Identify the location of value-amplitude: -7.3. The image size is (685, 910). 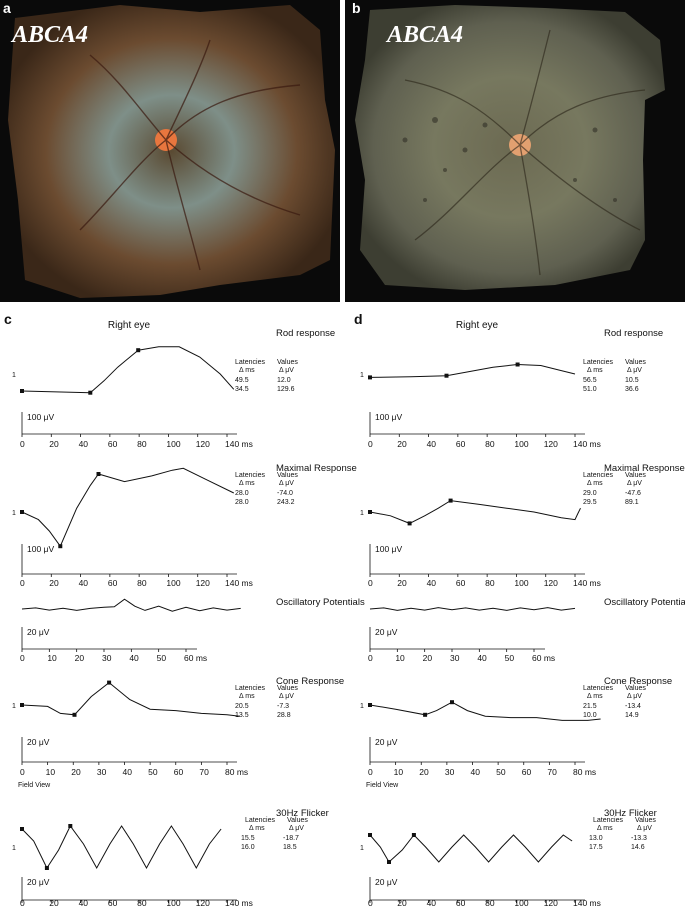
(283, 706).